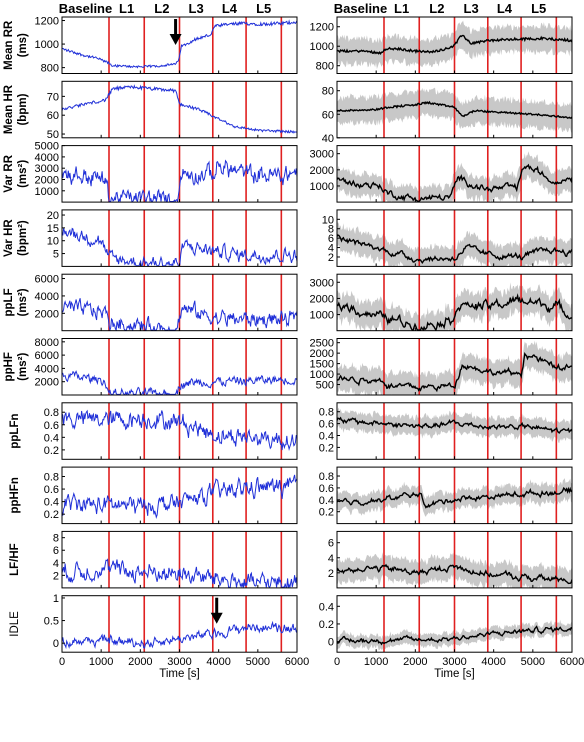 Image resolution: width=584 pixels, height=742 pixels. What do you see at coordinates (360, 8) in the screenshot?
I see `phase-label-1-right: Baseline` at bounding box center [360, 8].